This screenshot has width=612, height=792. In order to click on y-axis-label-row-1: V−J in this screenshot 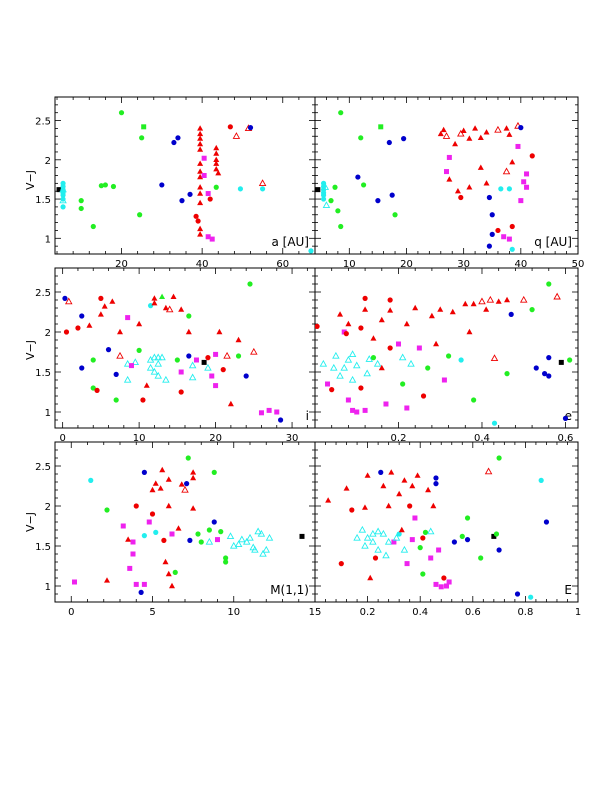, I will do `click(30, 180)`.